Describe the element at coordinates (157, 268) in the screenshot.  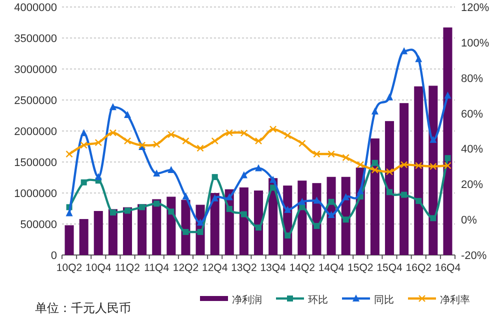
I see `x-tick-label: 11Q4` at that location.